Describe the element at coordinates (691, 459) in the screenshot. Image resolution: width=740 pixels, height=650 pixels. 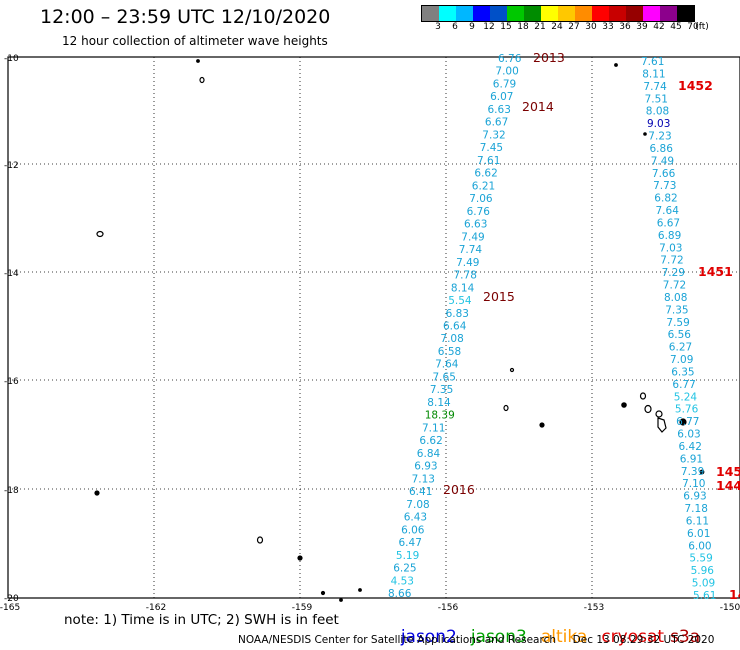
I see `wave-height-label: 6.91` at that location.